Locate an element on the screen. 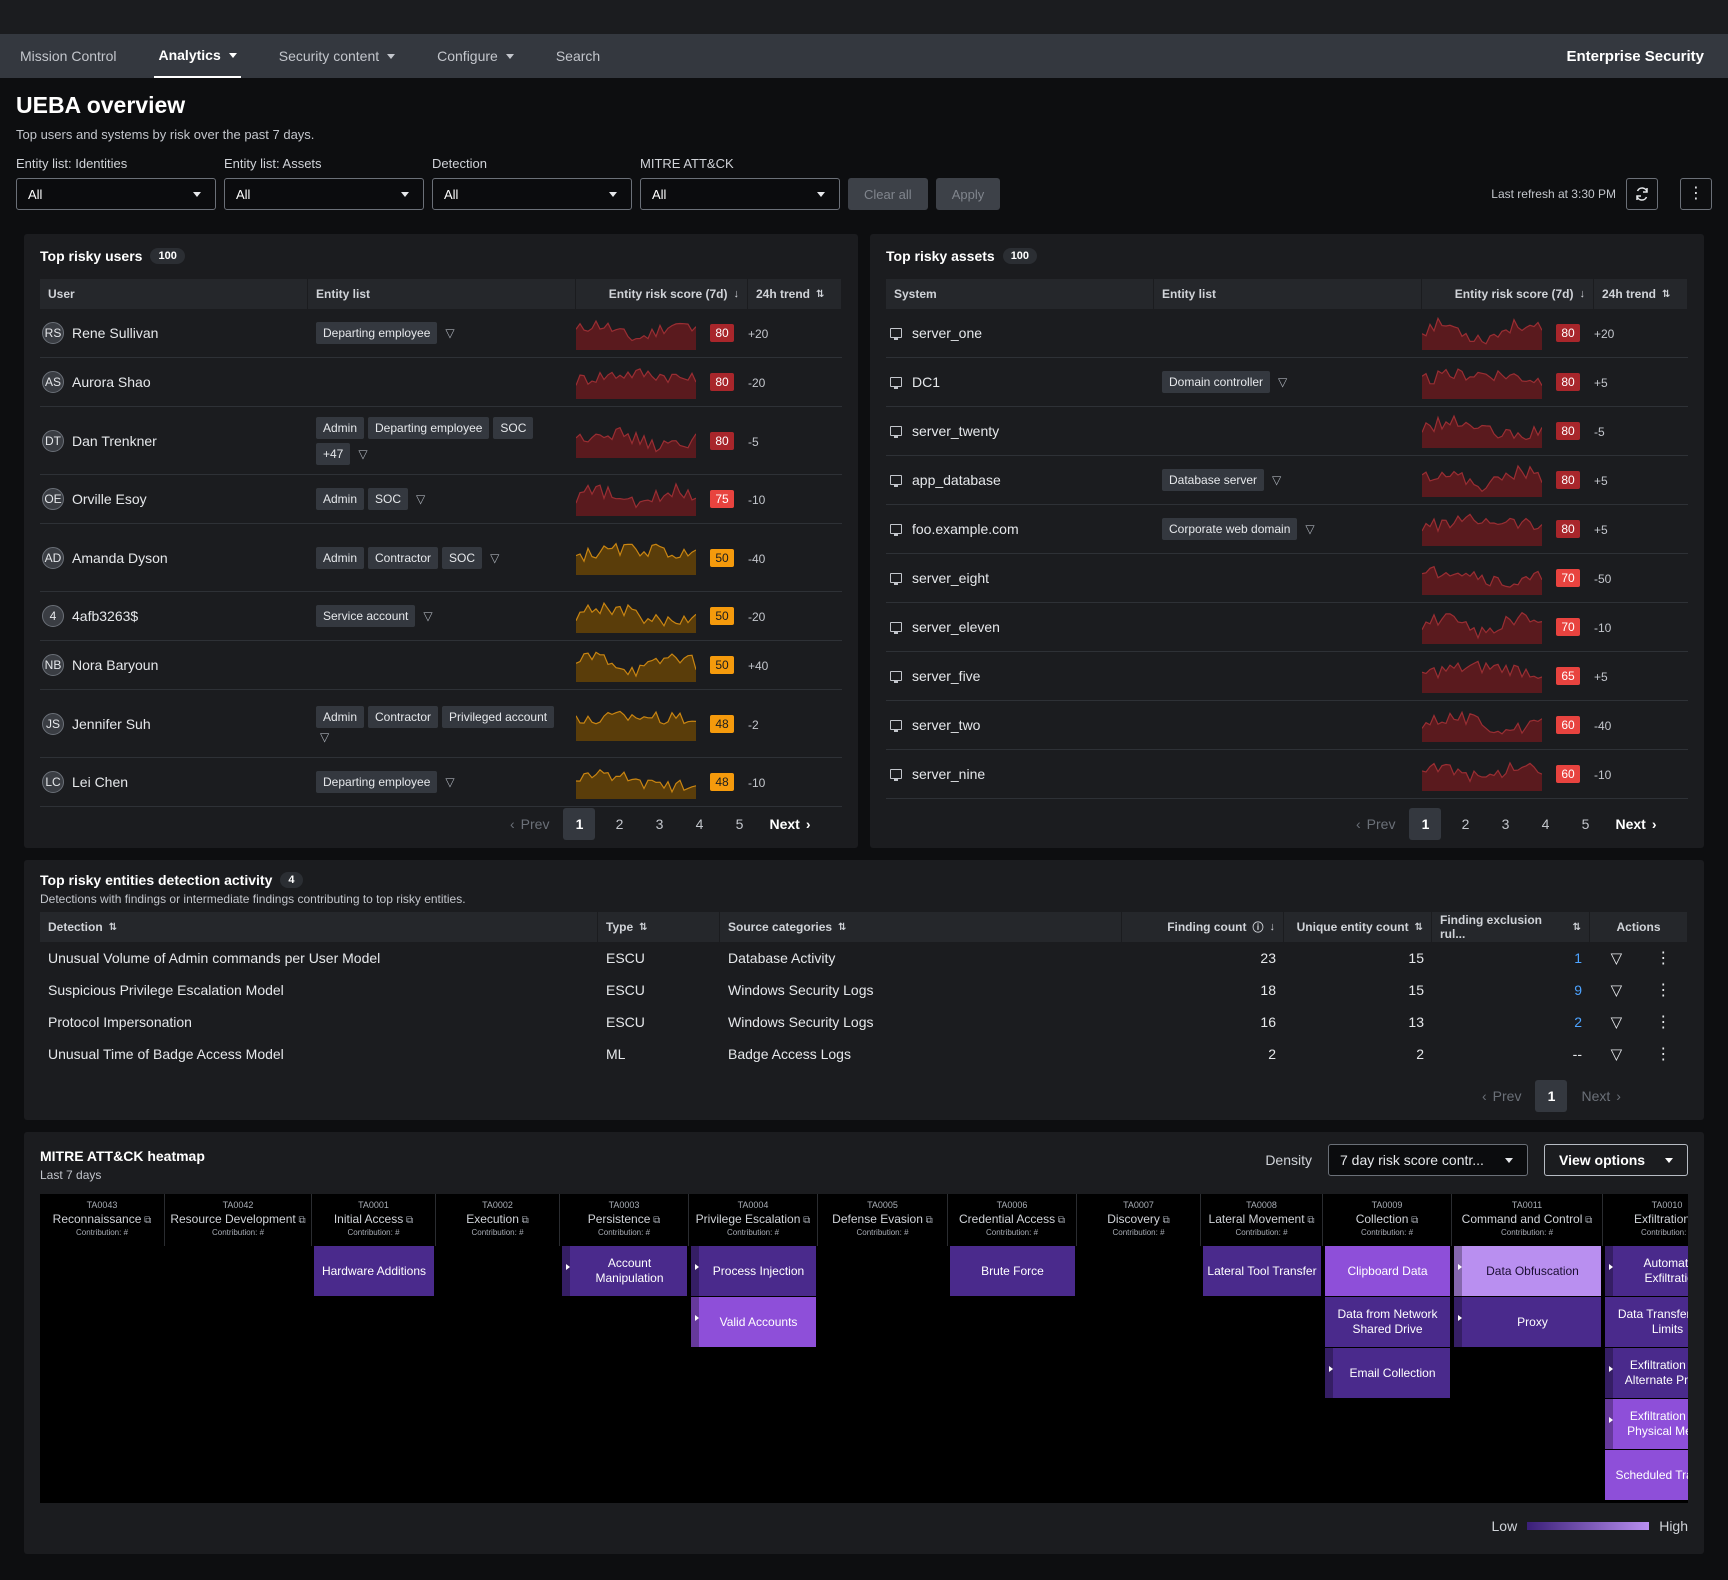  assets-col-header: Entity risk score (7d) ↓ is located at coordinates (1508, 294).